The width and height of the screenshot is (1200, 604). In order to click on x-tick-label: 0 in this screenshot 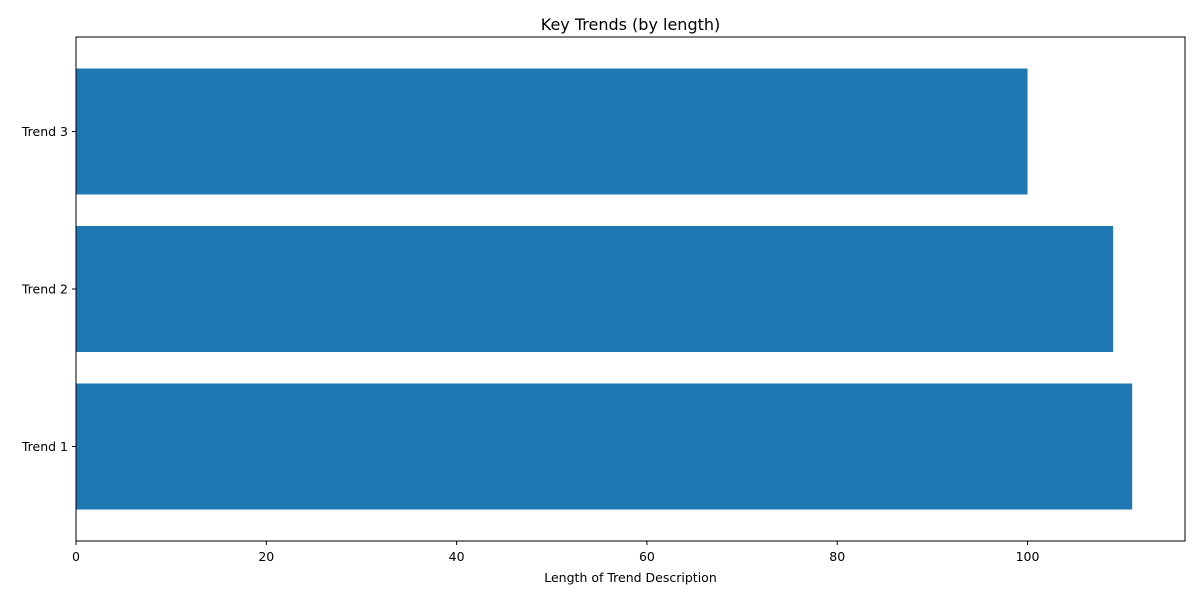, I will do `click(76, 556)`.